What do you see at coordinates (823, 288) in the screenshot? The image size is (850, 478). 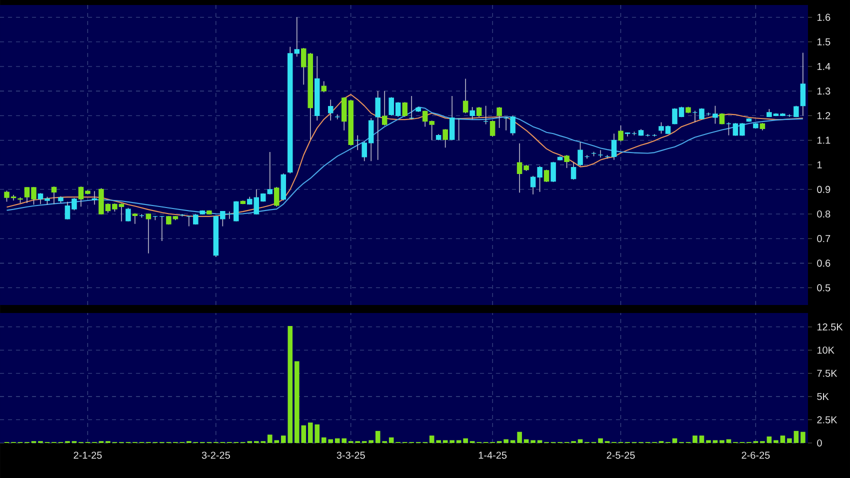 I see `y-tick-label: 0.5` at bounding box center [823, 288].